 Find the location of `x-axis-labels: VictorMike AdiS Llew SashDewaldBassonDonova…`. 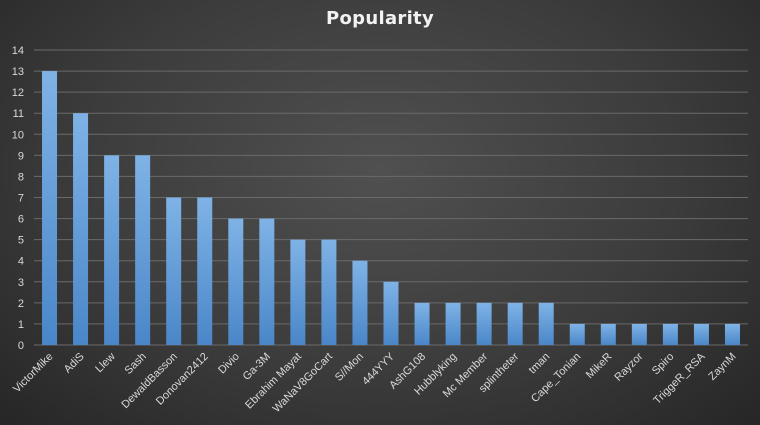

x-axis-labels: VictorMike AdiS Llew SashDewaldBassonDonova… is located at coordinates (375, 382).